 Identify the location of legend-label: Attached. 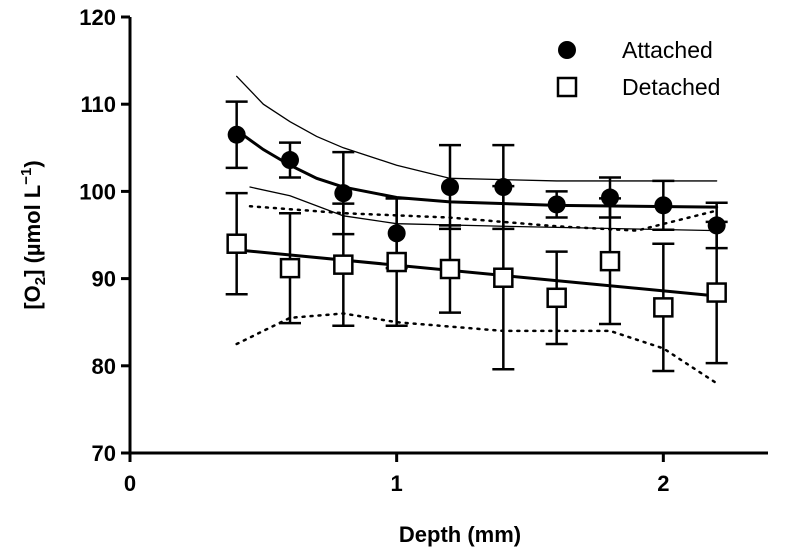
(667, 50).